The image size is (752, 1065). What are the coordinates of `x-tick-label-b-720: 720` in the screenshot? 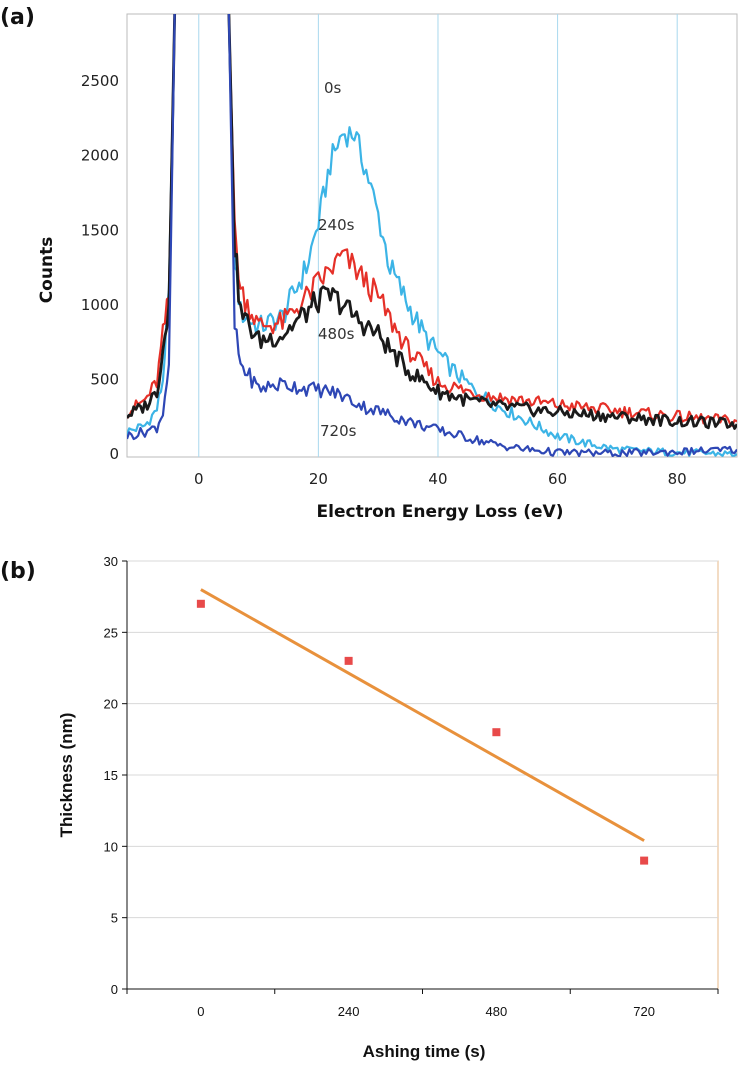 It's located at (644, 1011).